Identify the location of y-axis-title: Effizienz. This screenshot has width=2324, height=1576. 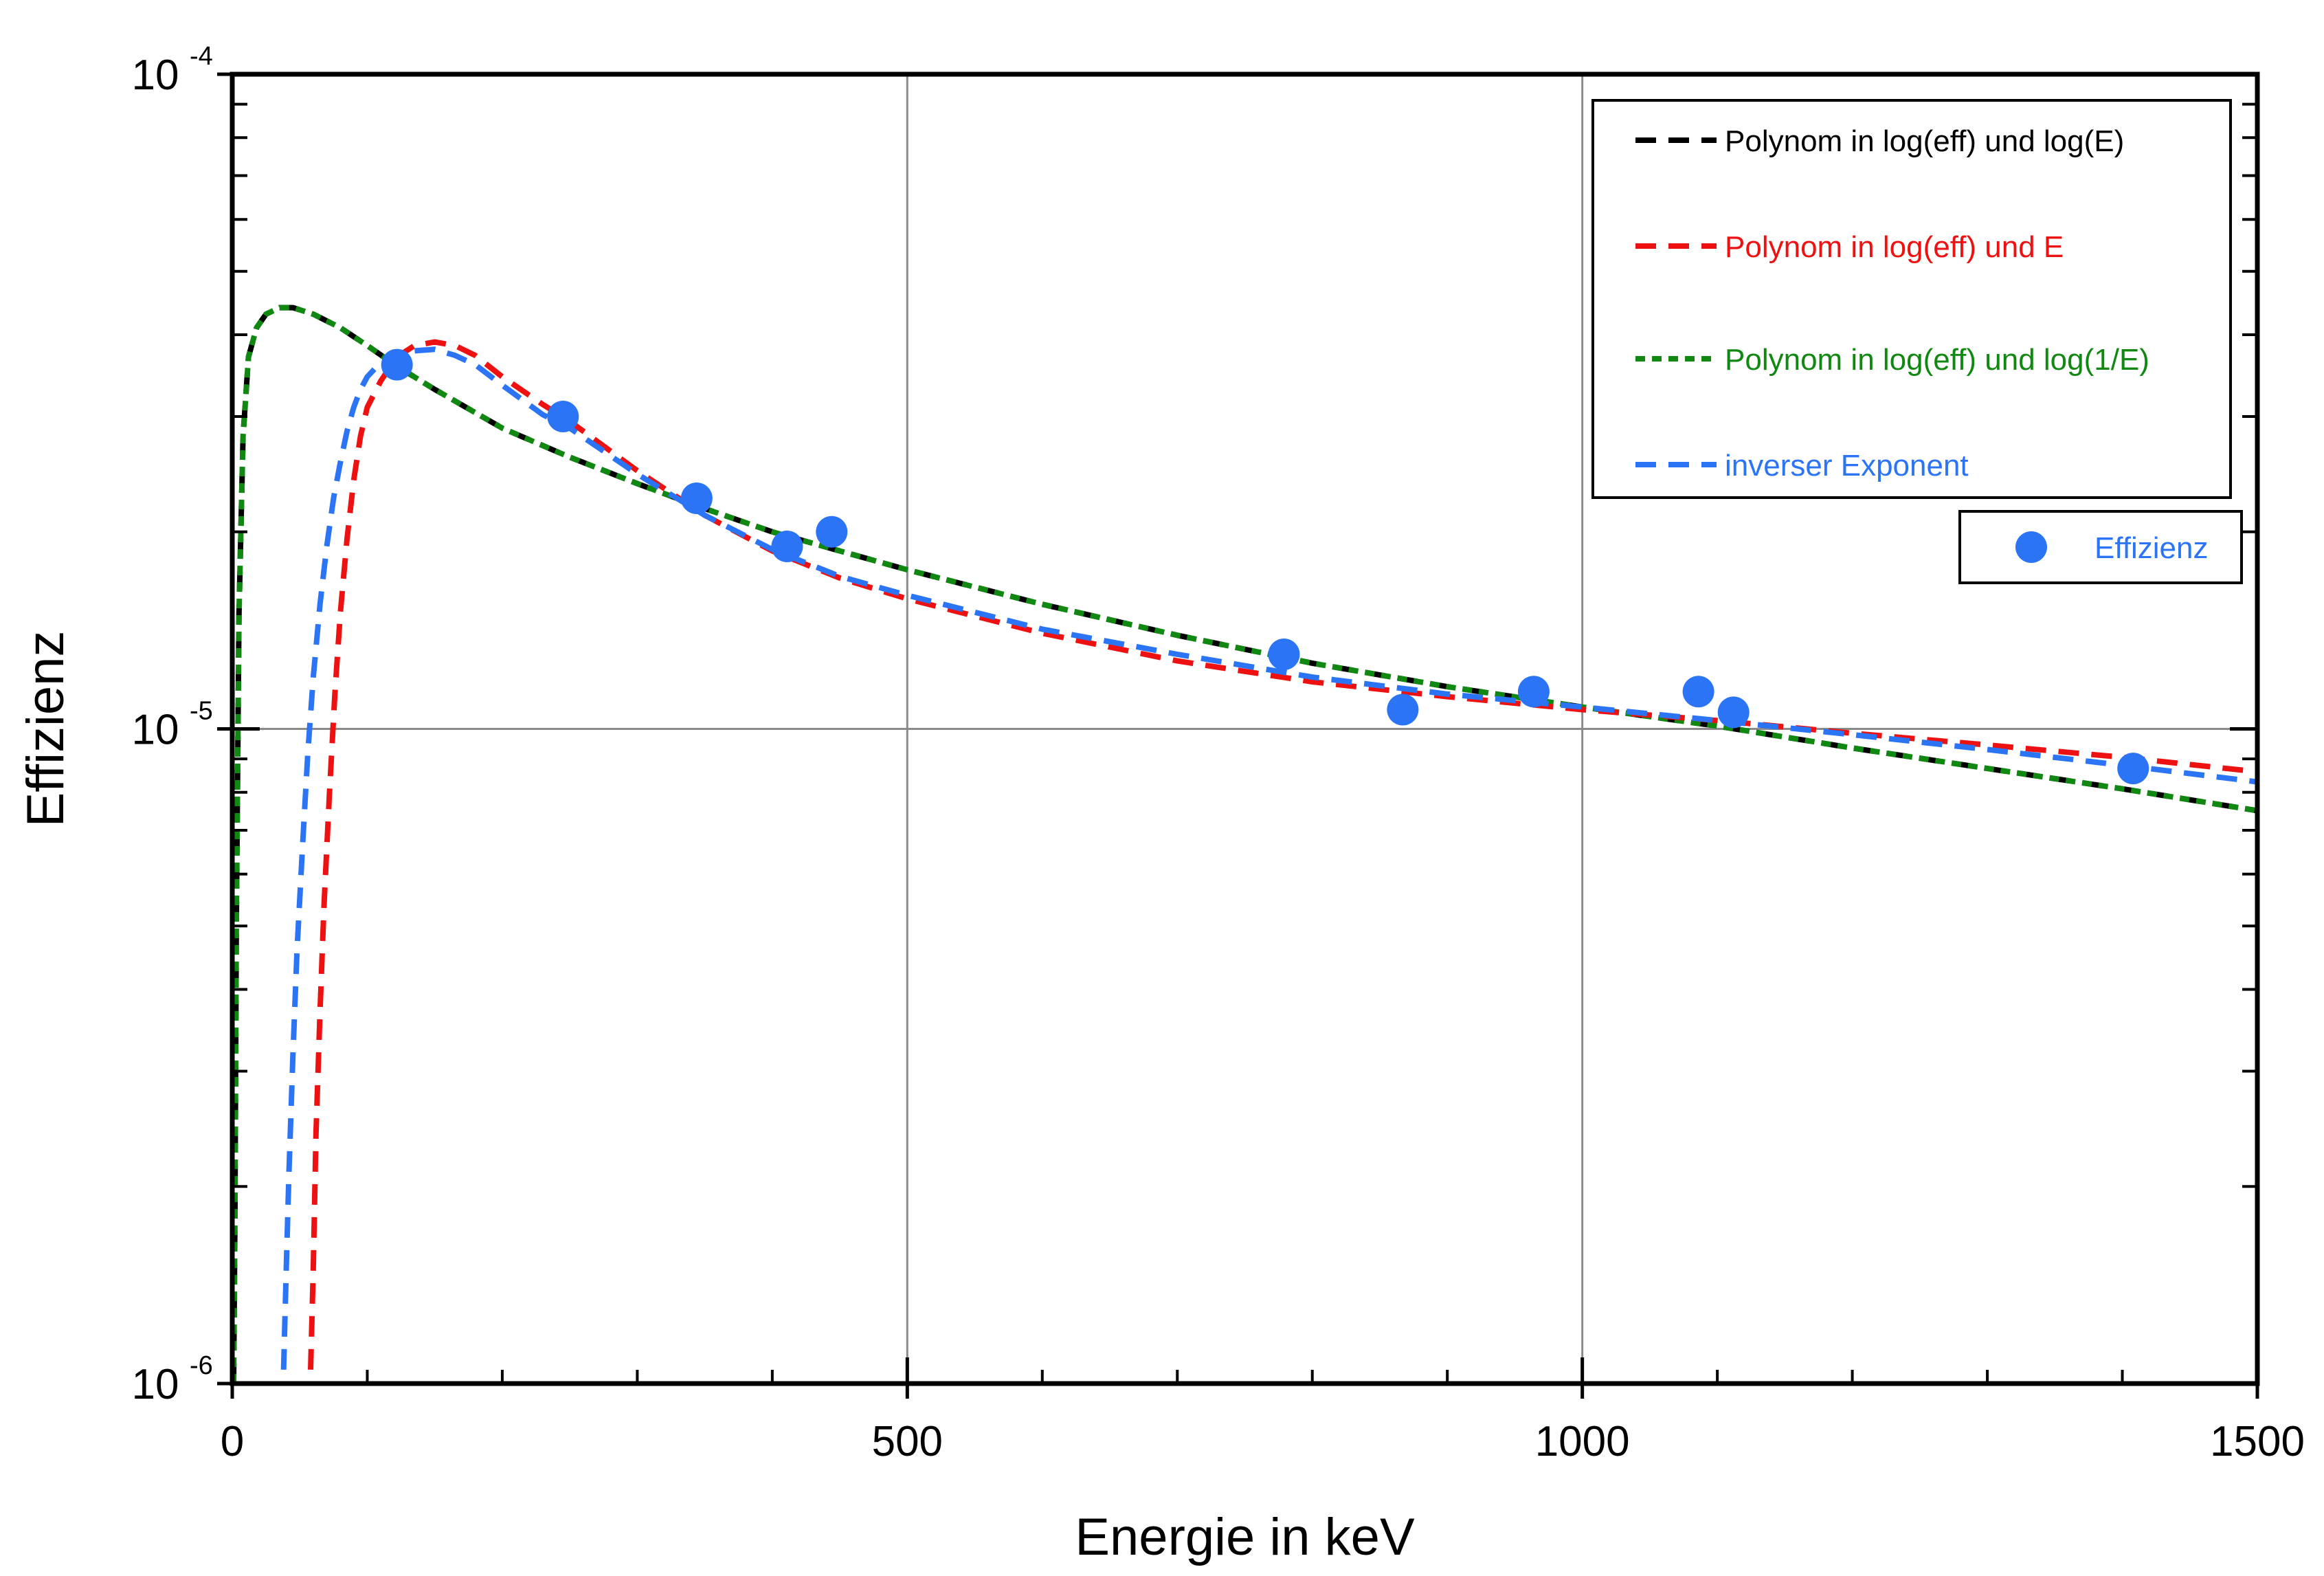
(45, 729).